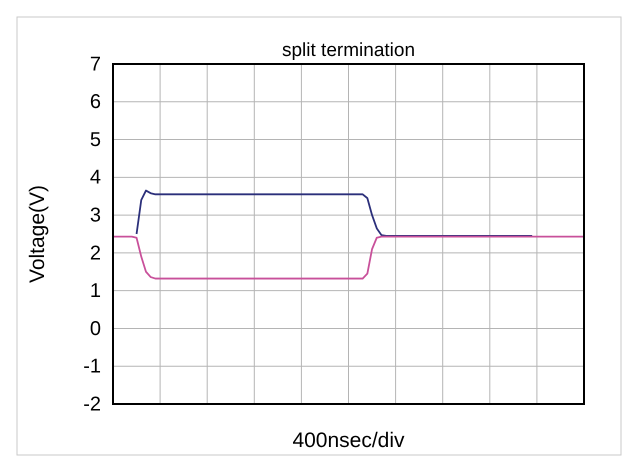 Image resolution: width=638 pixels, height=471 pixels. What do you see at coordinates (95, 102) in the screenshot?
I see `y-tick-label: 6` at bounding box center [95, 102].